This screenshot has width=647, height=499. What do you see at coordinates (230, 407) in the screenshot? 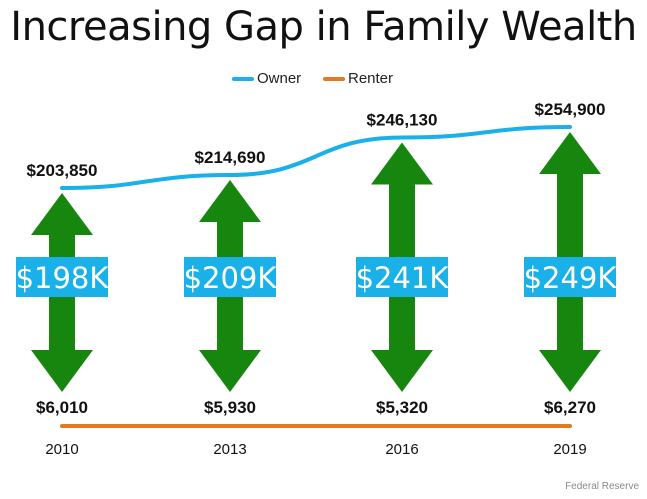
I see `renter-value-label: $5,930` at bounding box center [230, 407].